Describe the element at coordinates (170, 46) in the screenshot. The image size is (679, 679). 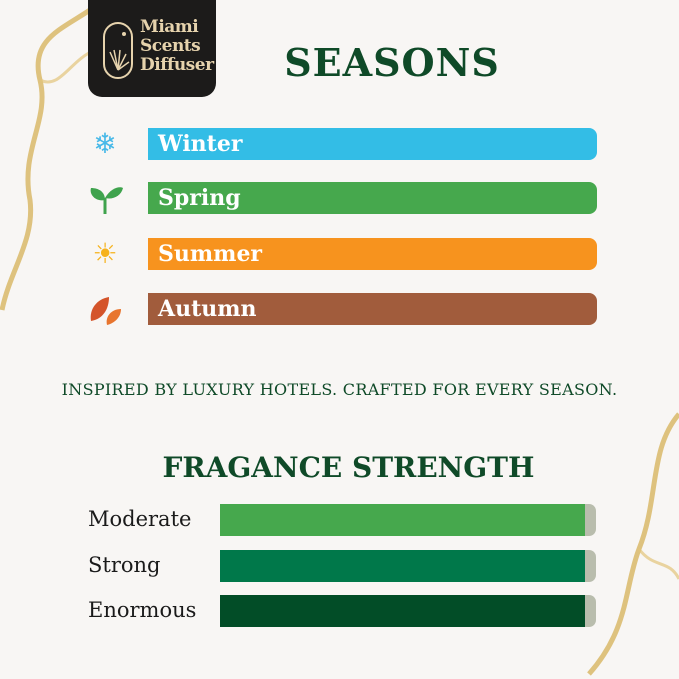
I see `brand-line: Scents` at that location.